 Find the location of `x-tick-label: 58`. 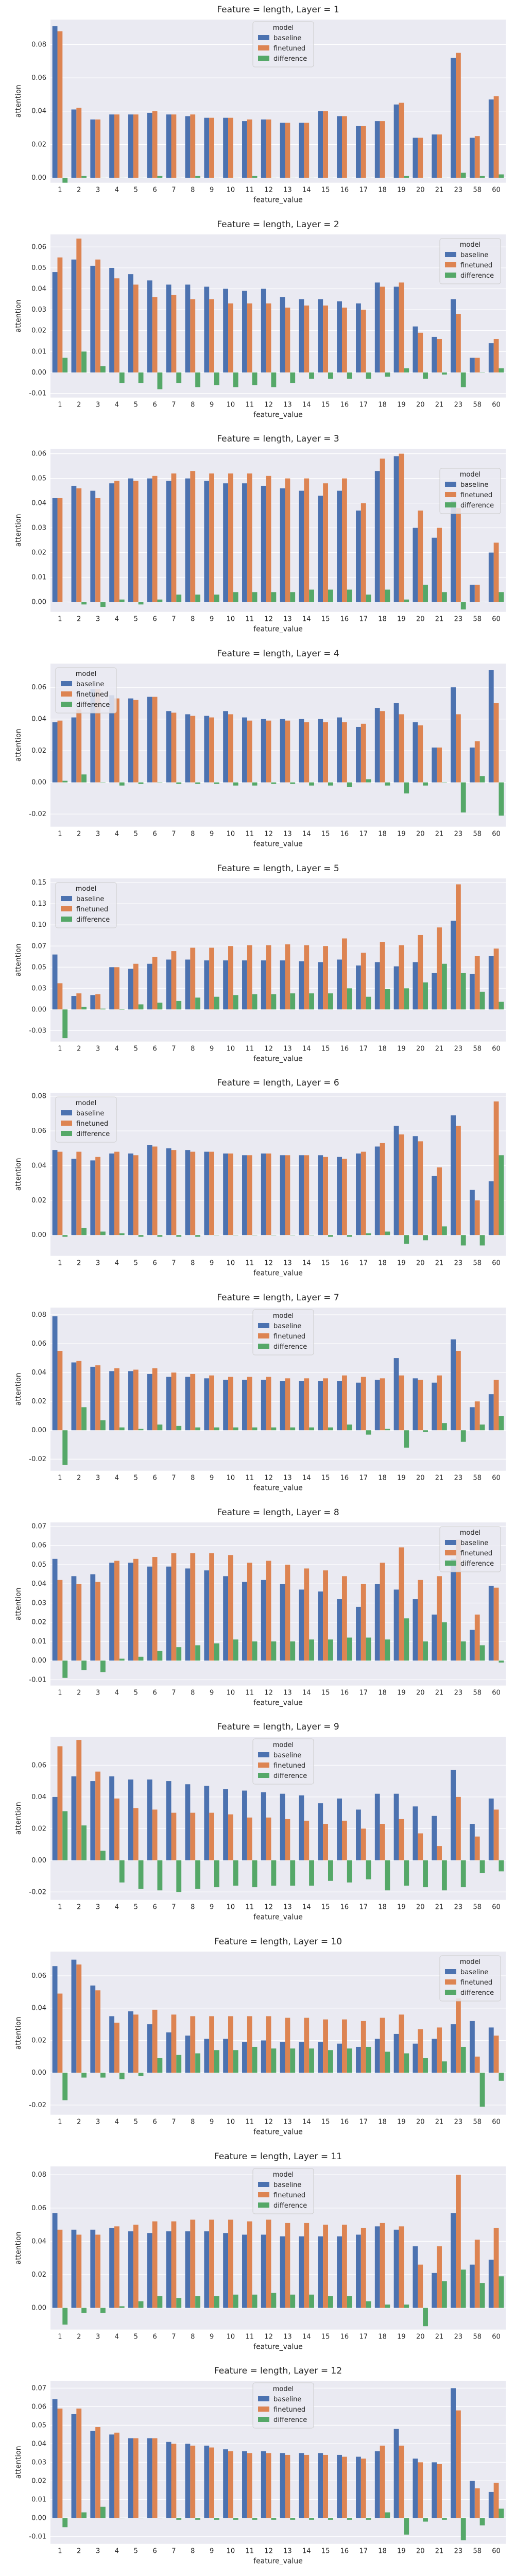

x-tick-label: 58 is located at coordinates (478, 1263).